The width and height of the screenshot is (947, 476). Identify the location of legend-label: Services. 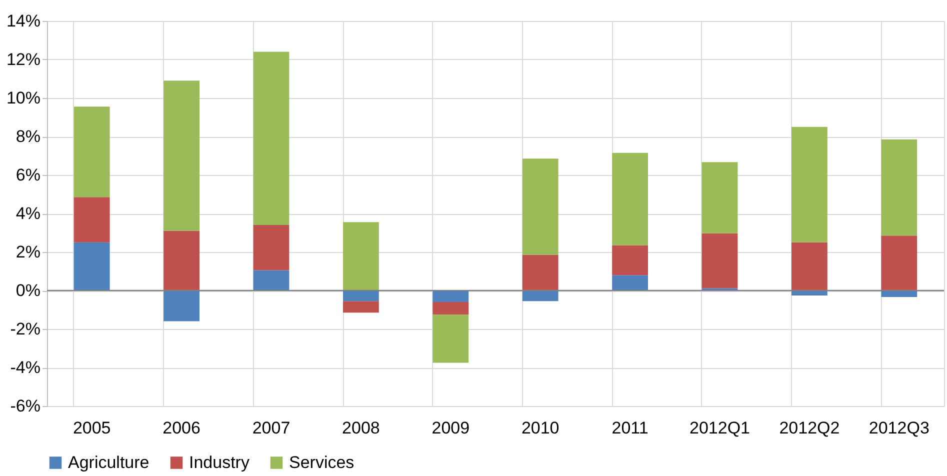
(321, 462).